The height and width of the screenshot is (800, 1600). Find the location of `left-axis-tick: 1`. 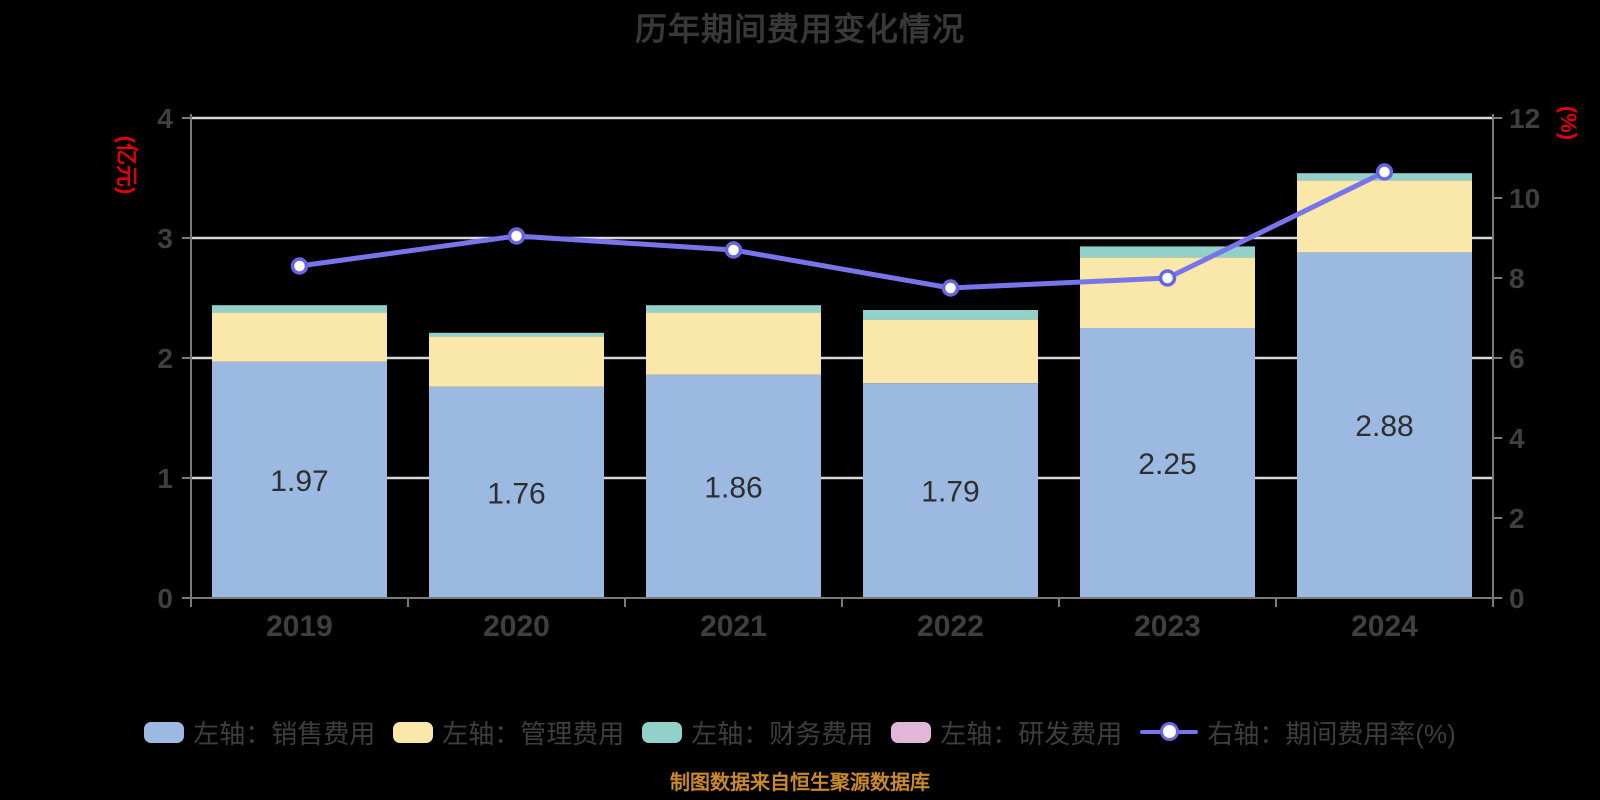

left-axis-tick: 1 is located at coordinates (165, 478).